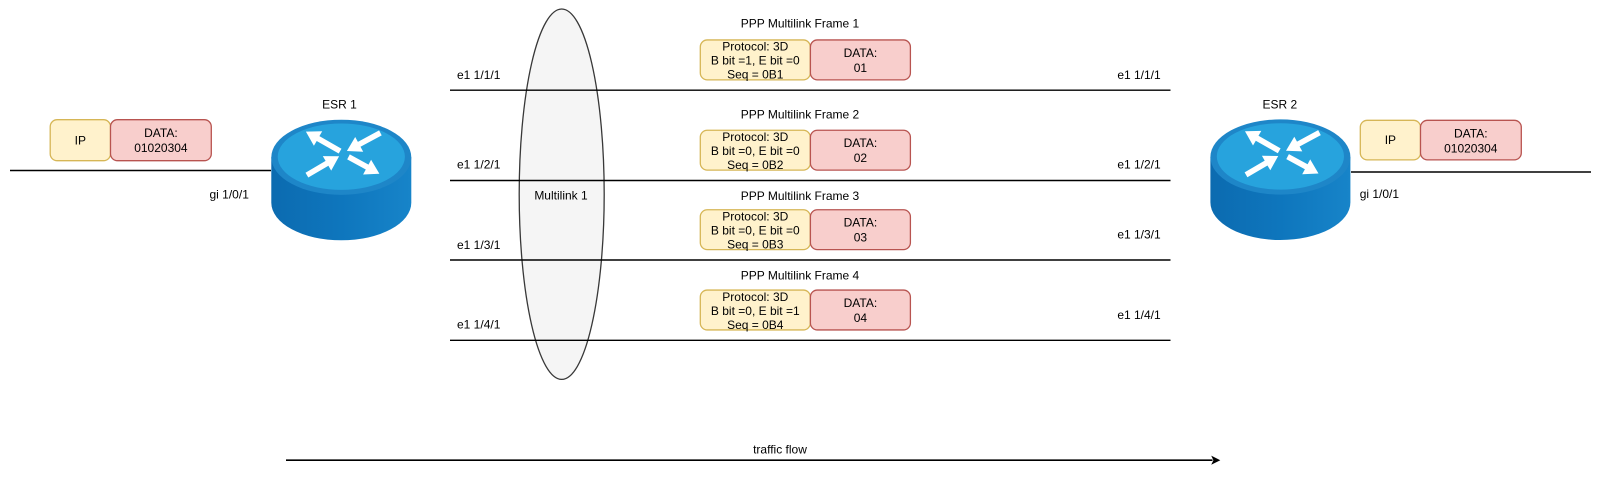 This screenshot has height=480, width=1603. What do you see at coordinates (755, 61) in the screenshot?
I see `svg-text: B bit =1, E bit =0` at bounding box center [755, 61].